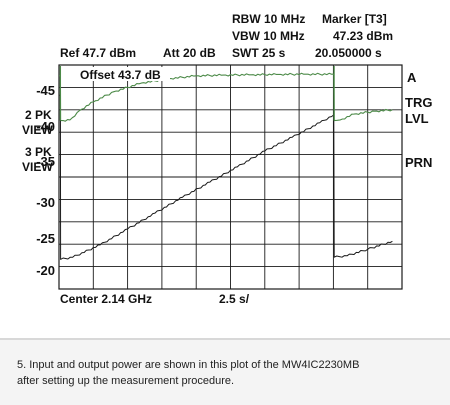 This screenshot has height=405, width=450. I want to click on view-2pk-label: 2 PK, so click(38, 115).